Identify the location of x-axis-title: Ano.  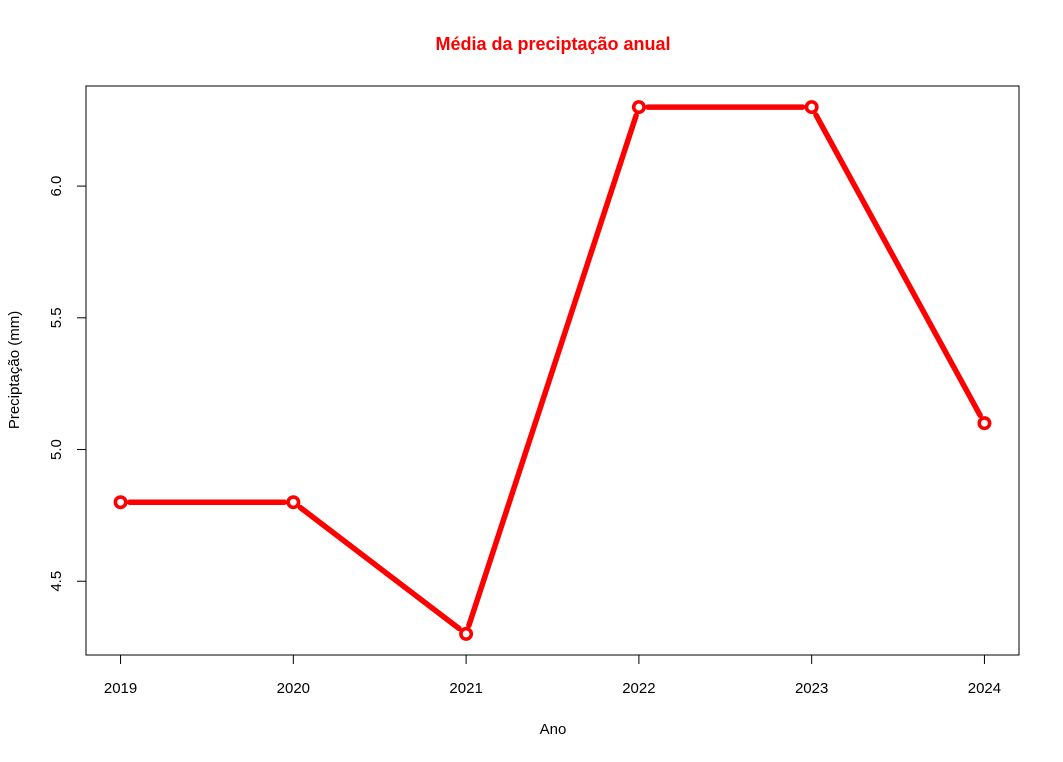
(553, 729).